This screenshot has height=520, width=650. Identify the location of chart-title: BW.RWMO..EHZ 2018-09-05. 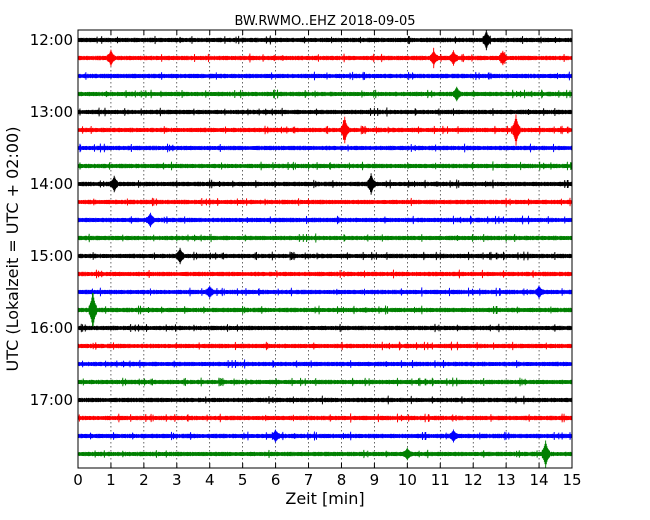
(324, 21).